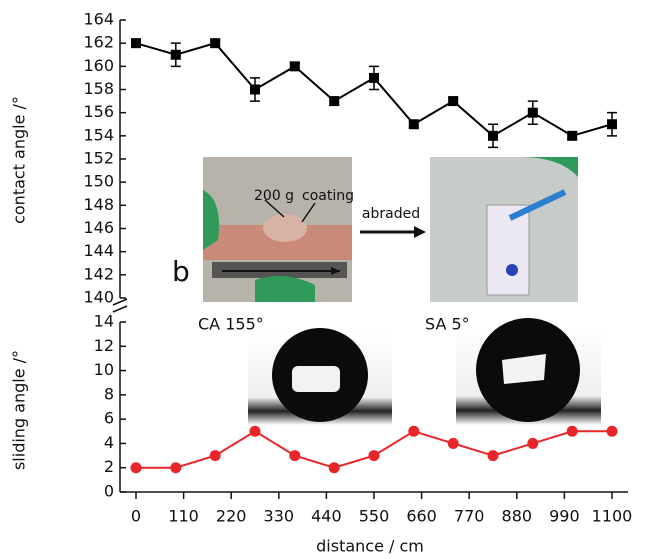 This screenshot has width=645, height=559. I want to click on y-tick-label: 160, so click(98, 65).